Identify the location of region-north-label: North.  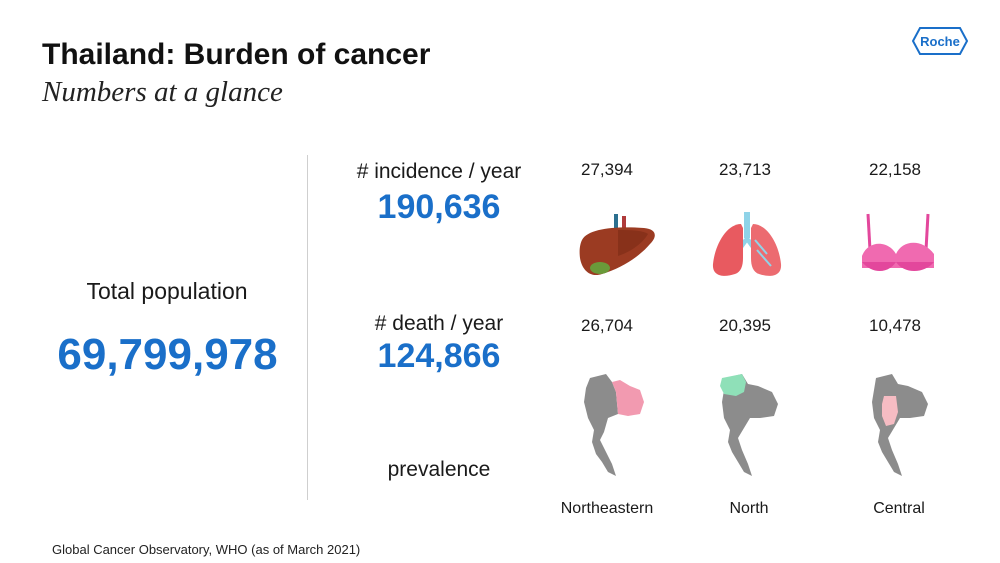
(749, 508).